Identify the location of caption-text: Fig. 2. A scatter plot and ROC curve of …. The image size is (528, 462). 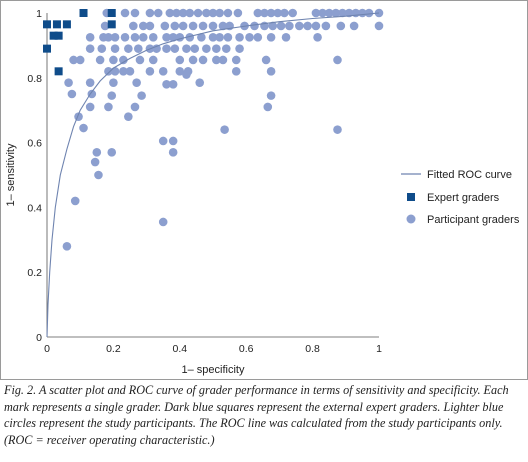
(256, 415).